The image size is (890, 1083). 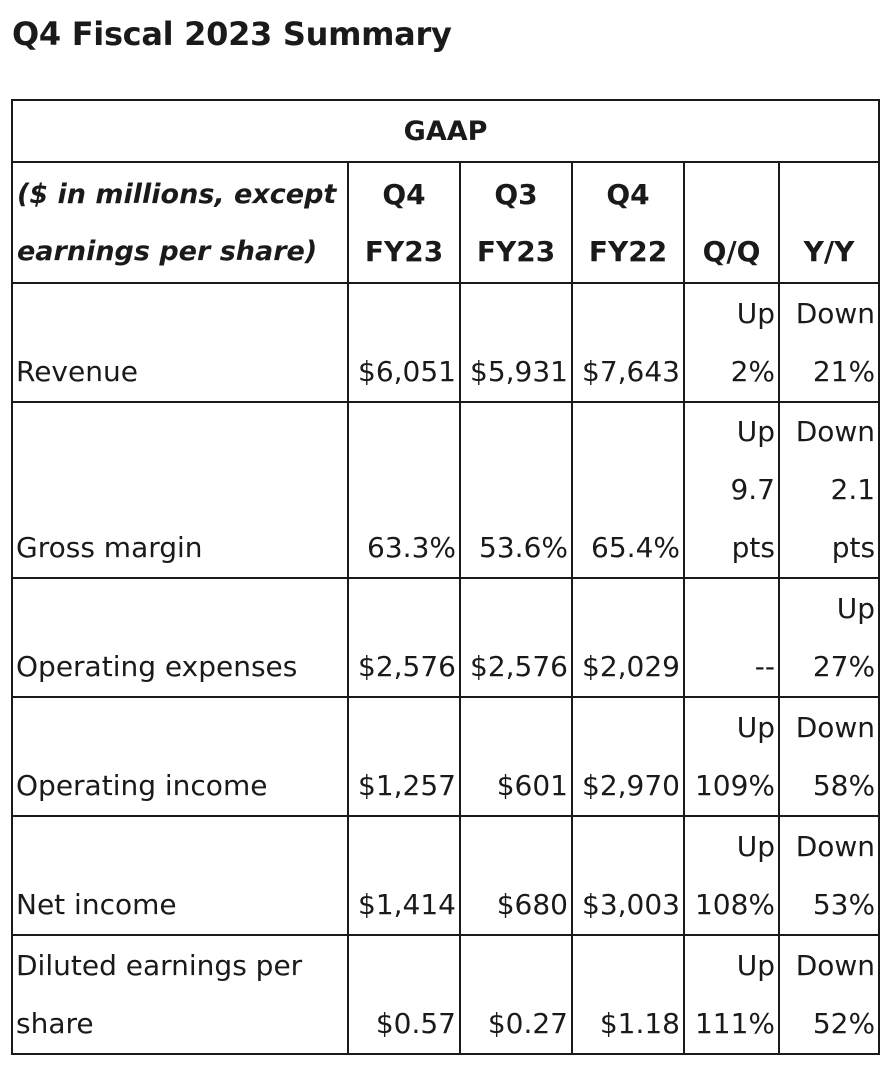 I want to click on cell-q3fy23: $5,931, so click(x=516, y=342).